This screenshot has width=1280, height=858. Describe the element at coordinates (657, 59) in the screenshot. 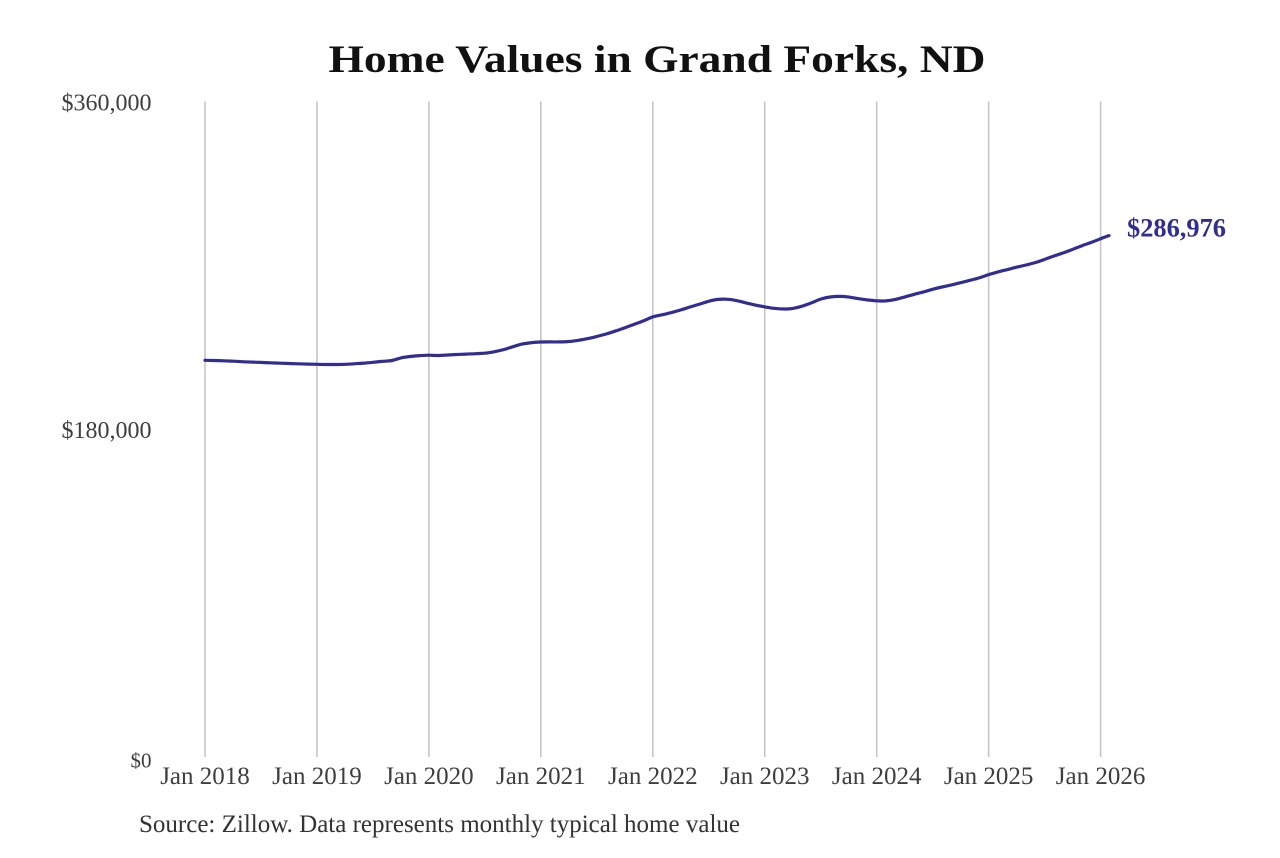

I see `svg-text: Home Values in Grand Forks, ND` at that location.